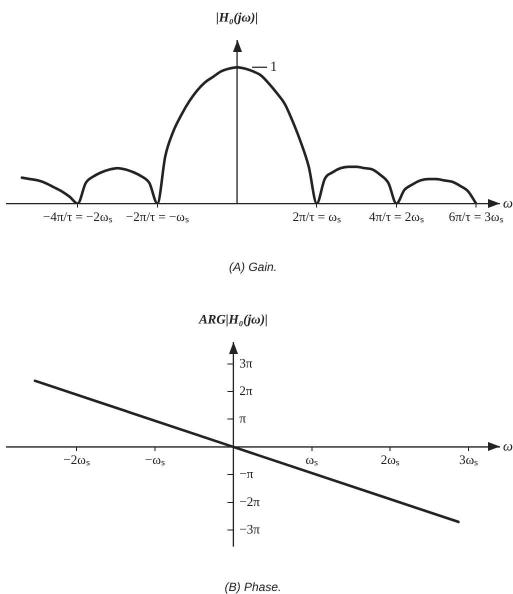 Image resolution: width=513 pixels, height=594 pixels. I want to click on x-tick-label: −2ωₛ, so click(76, 460).